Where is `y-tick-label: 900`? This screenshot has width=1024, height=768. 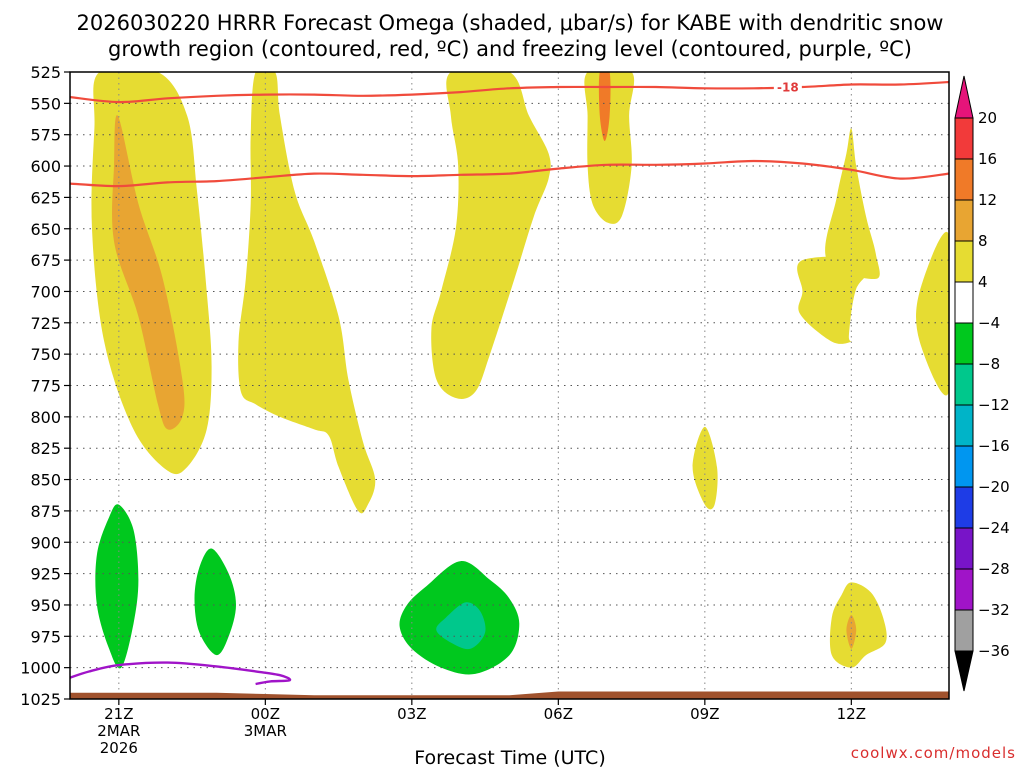 y-tick-label: 900 is located at coordinates (45, 542).